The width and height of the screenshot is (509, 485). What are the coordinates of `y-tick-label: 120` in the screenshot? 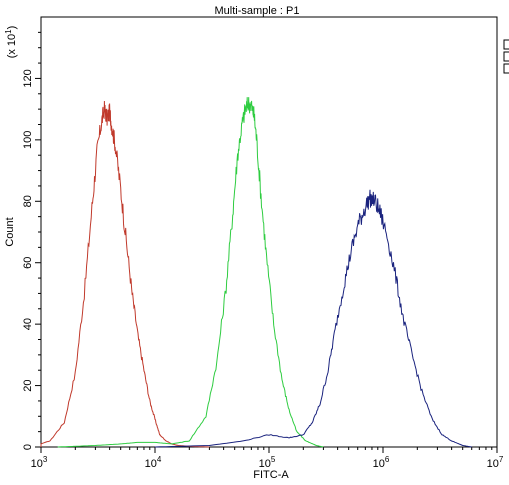 It's located at (28, 78).